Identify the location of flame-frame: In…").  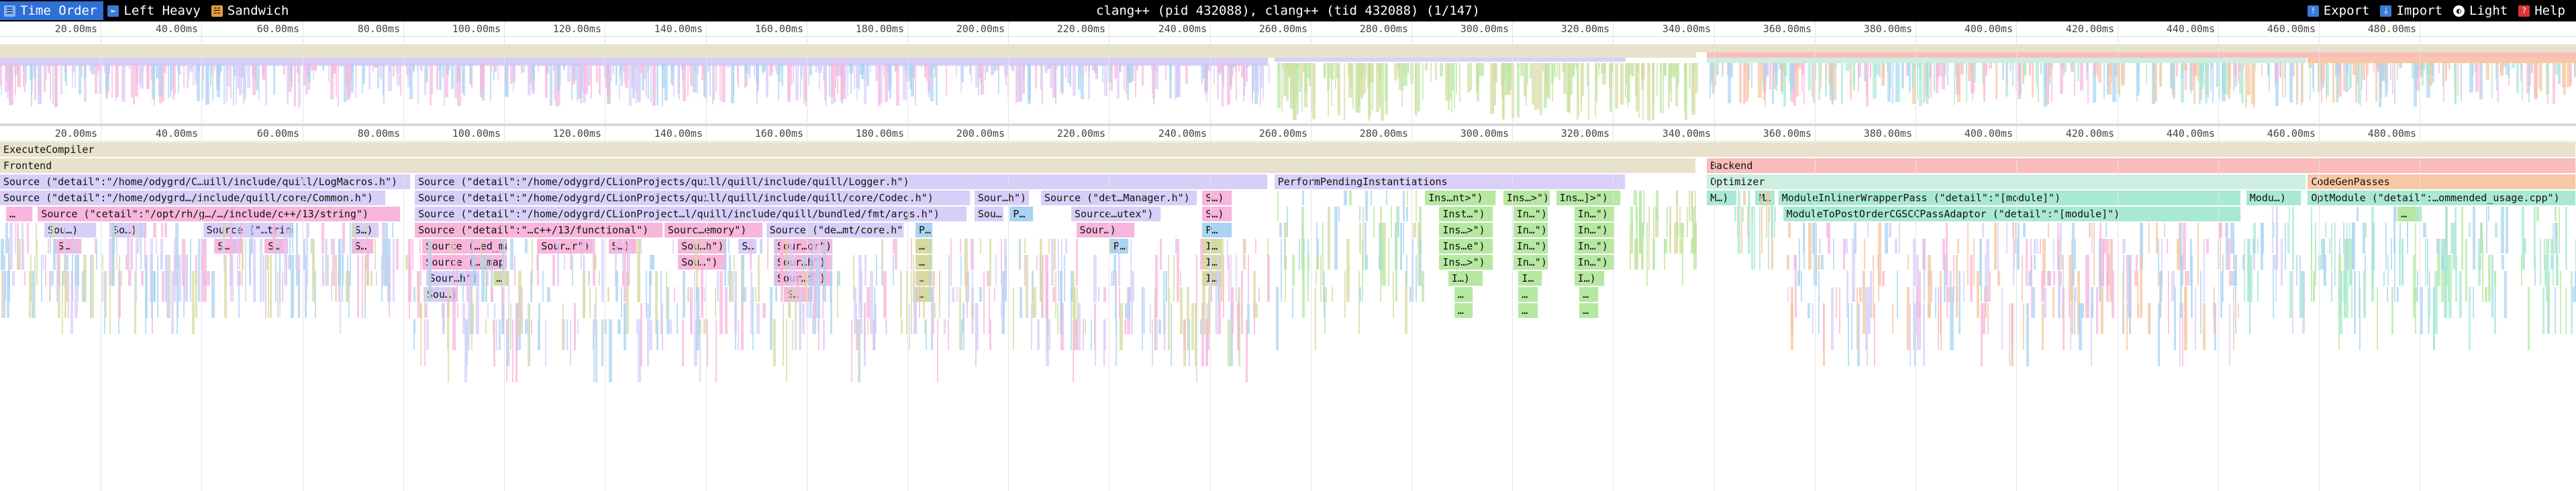
(1594, 214).